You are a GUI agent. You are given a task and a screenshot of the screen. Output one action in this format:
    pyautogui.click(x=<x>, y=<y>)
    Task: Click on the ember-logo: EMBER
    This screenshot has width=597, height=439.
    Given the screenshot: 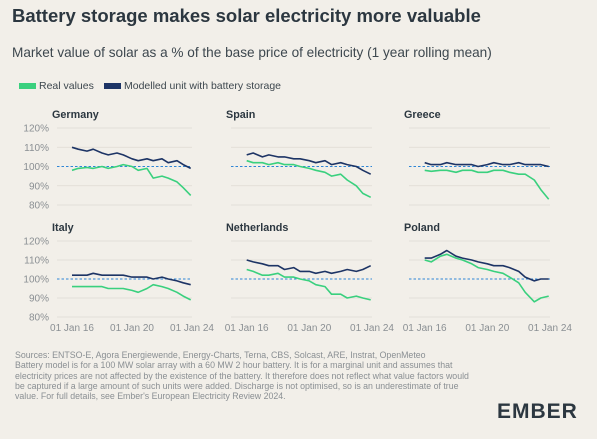 What is the action you would take?
    pyautogui.click(x=537, y=411)
    